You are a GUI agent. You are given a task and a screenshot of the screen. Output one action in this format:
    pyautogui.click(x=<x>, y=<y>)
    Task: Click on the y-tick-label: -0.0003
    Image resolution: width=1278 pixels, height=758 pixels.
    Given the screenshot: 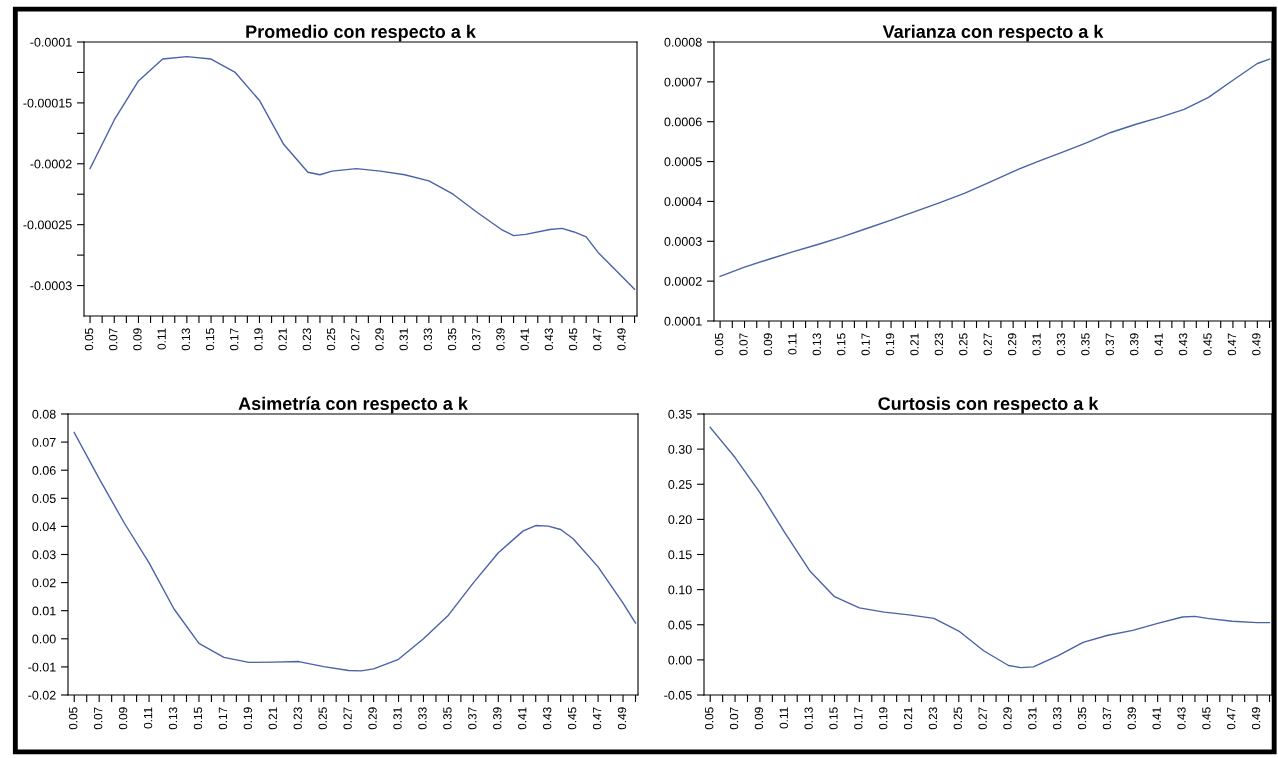 What is the action you would take?
    pyautogui.click(x=51, y=286)
    